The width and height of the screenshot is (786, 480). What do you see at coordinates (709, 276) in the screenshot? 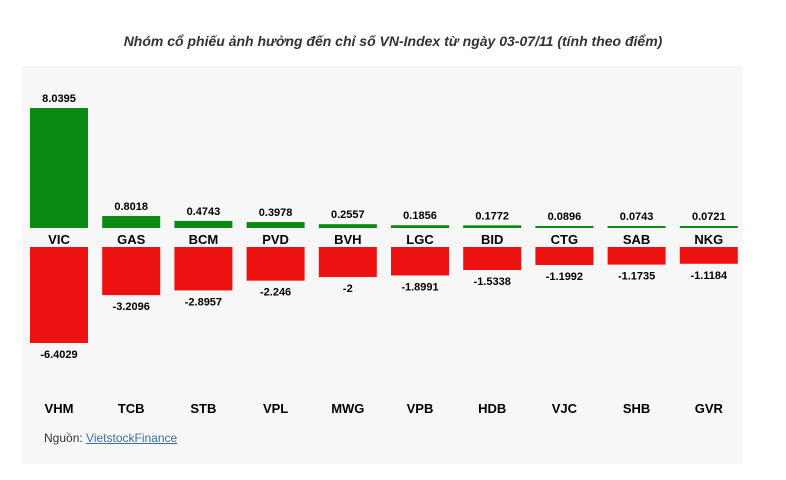
I see `negative-value-label: -1.1184` at bounding box center [709, 276].